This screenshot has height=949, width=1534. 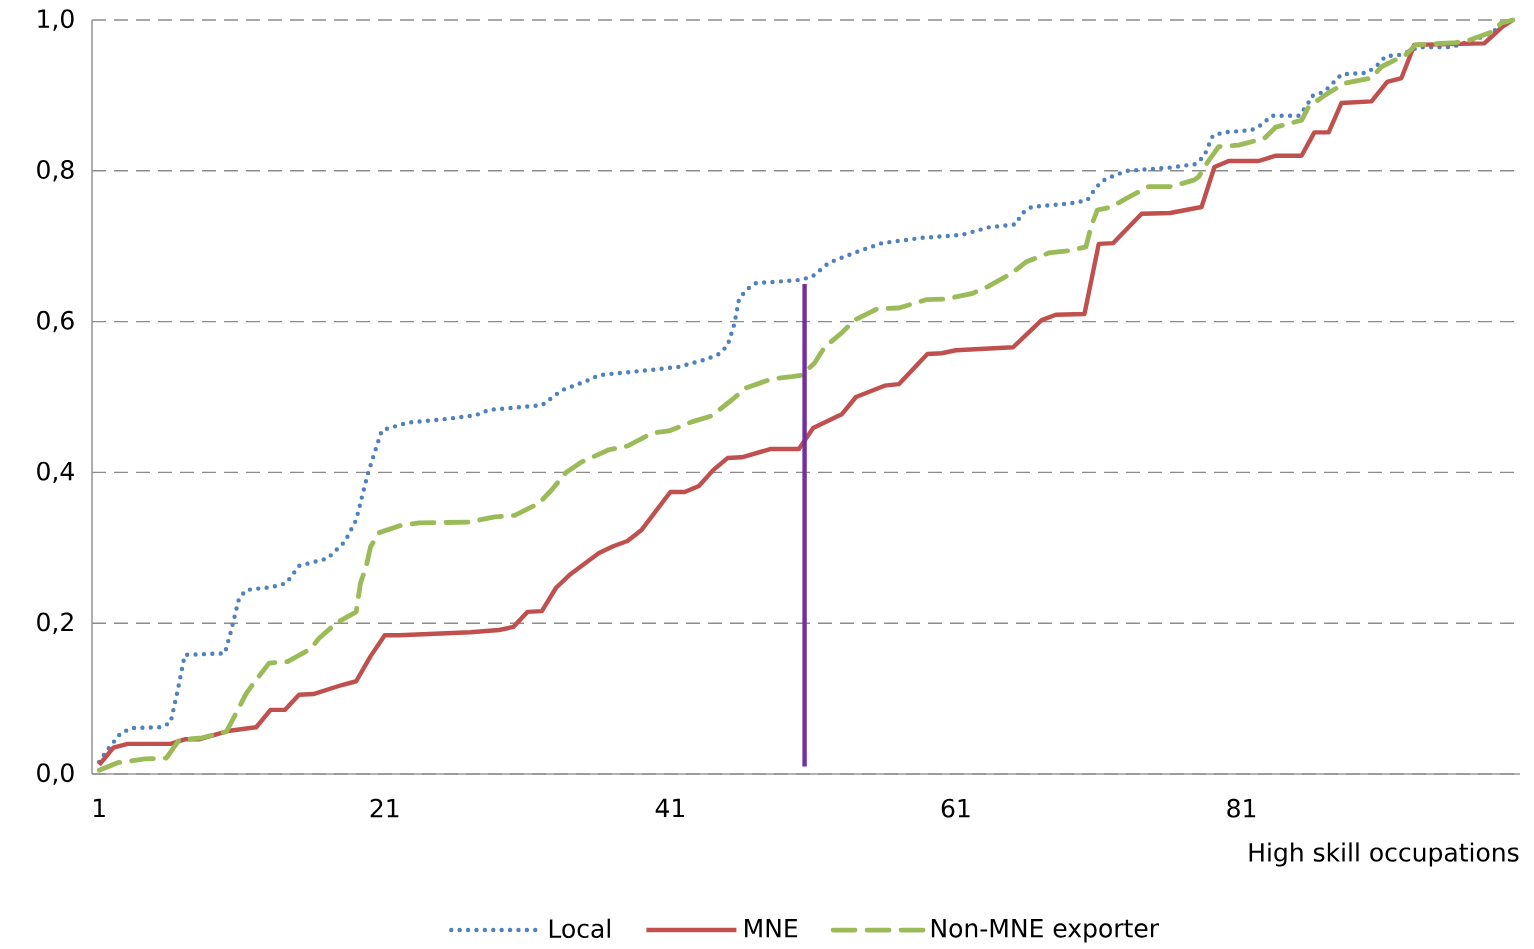 What do you see at coordinates (669, 807) in the screenshot?
I see `x-tick-label: 41` at bounding box center [669, 807].